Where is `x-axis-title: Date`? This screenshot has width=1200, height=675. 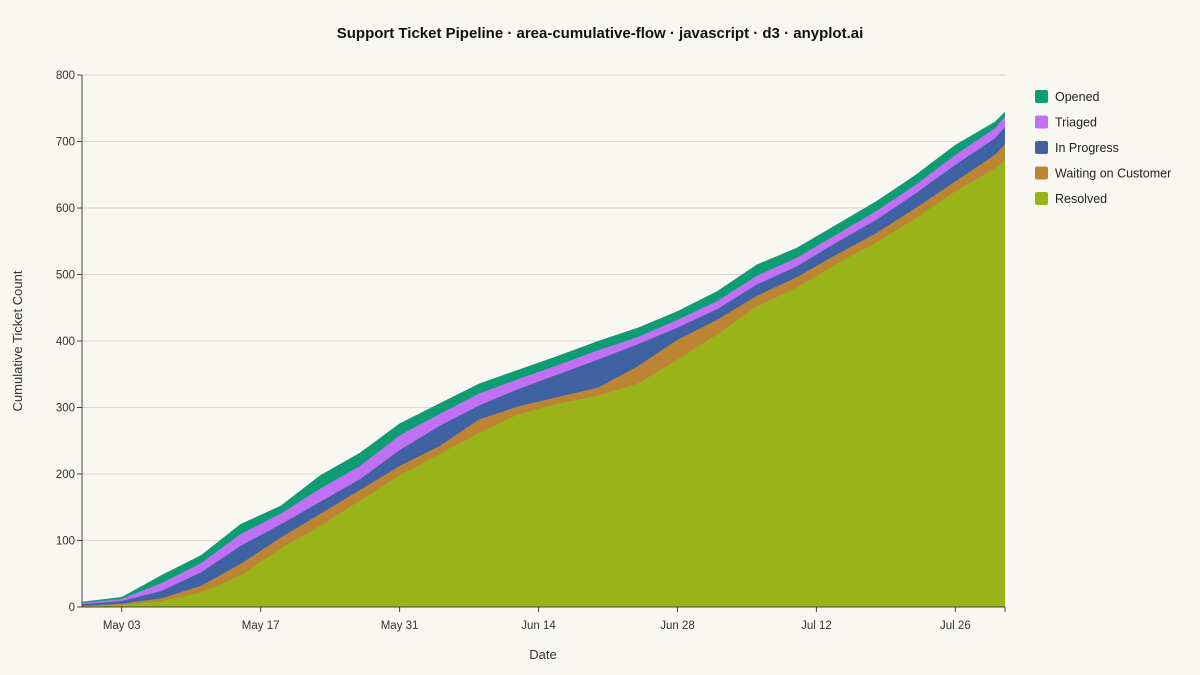
x-axis-title: Date is located at coordinates (542, 654).